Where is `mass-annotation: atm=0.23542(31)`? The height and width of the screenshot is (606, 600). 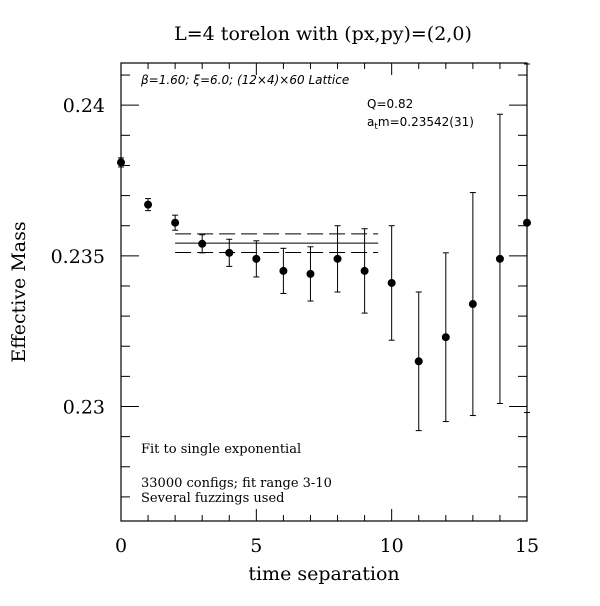
mass-annotation: atm=0.23542(31) is located at coordinates (420, 123).